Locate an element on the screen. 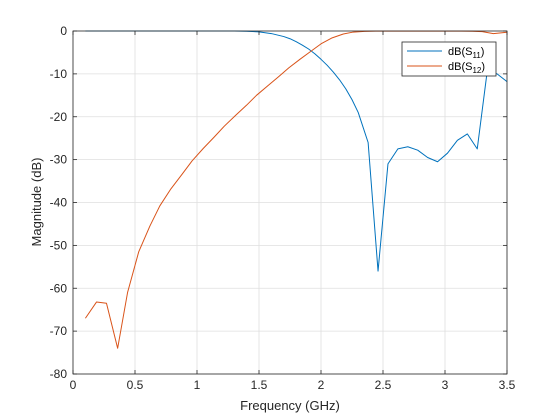 This screenshot has width=560, height=420. y-tick-label: -80 is located at coordinates (59, 374).